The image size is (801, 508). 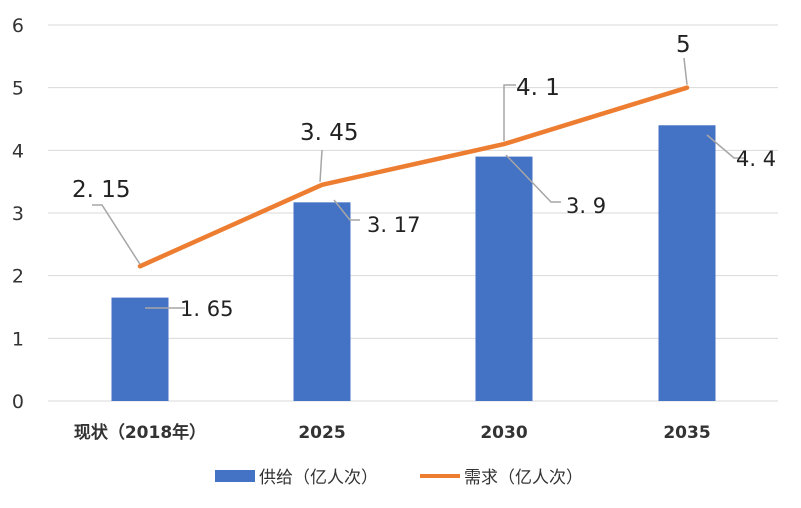 I want to click on legend: 供给（亿人次） 需求（亿人次）, so click(x=399, y=478).